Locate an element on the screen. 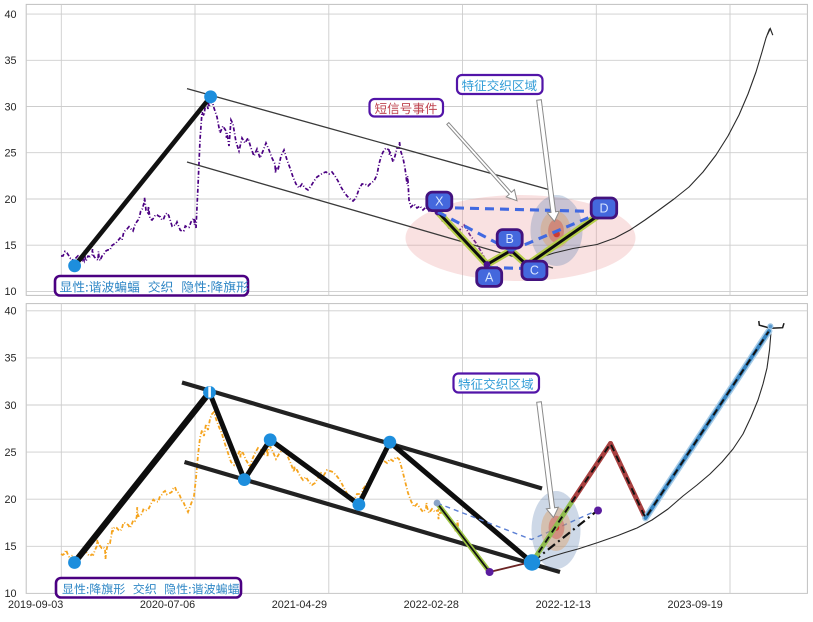 The width and height of the screenshot is (813, 622). svg-text: 2019-09-03 is located at coordinates (35, 605).